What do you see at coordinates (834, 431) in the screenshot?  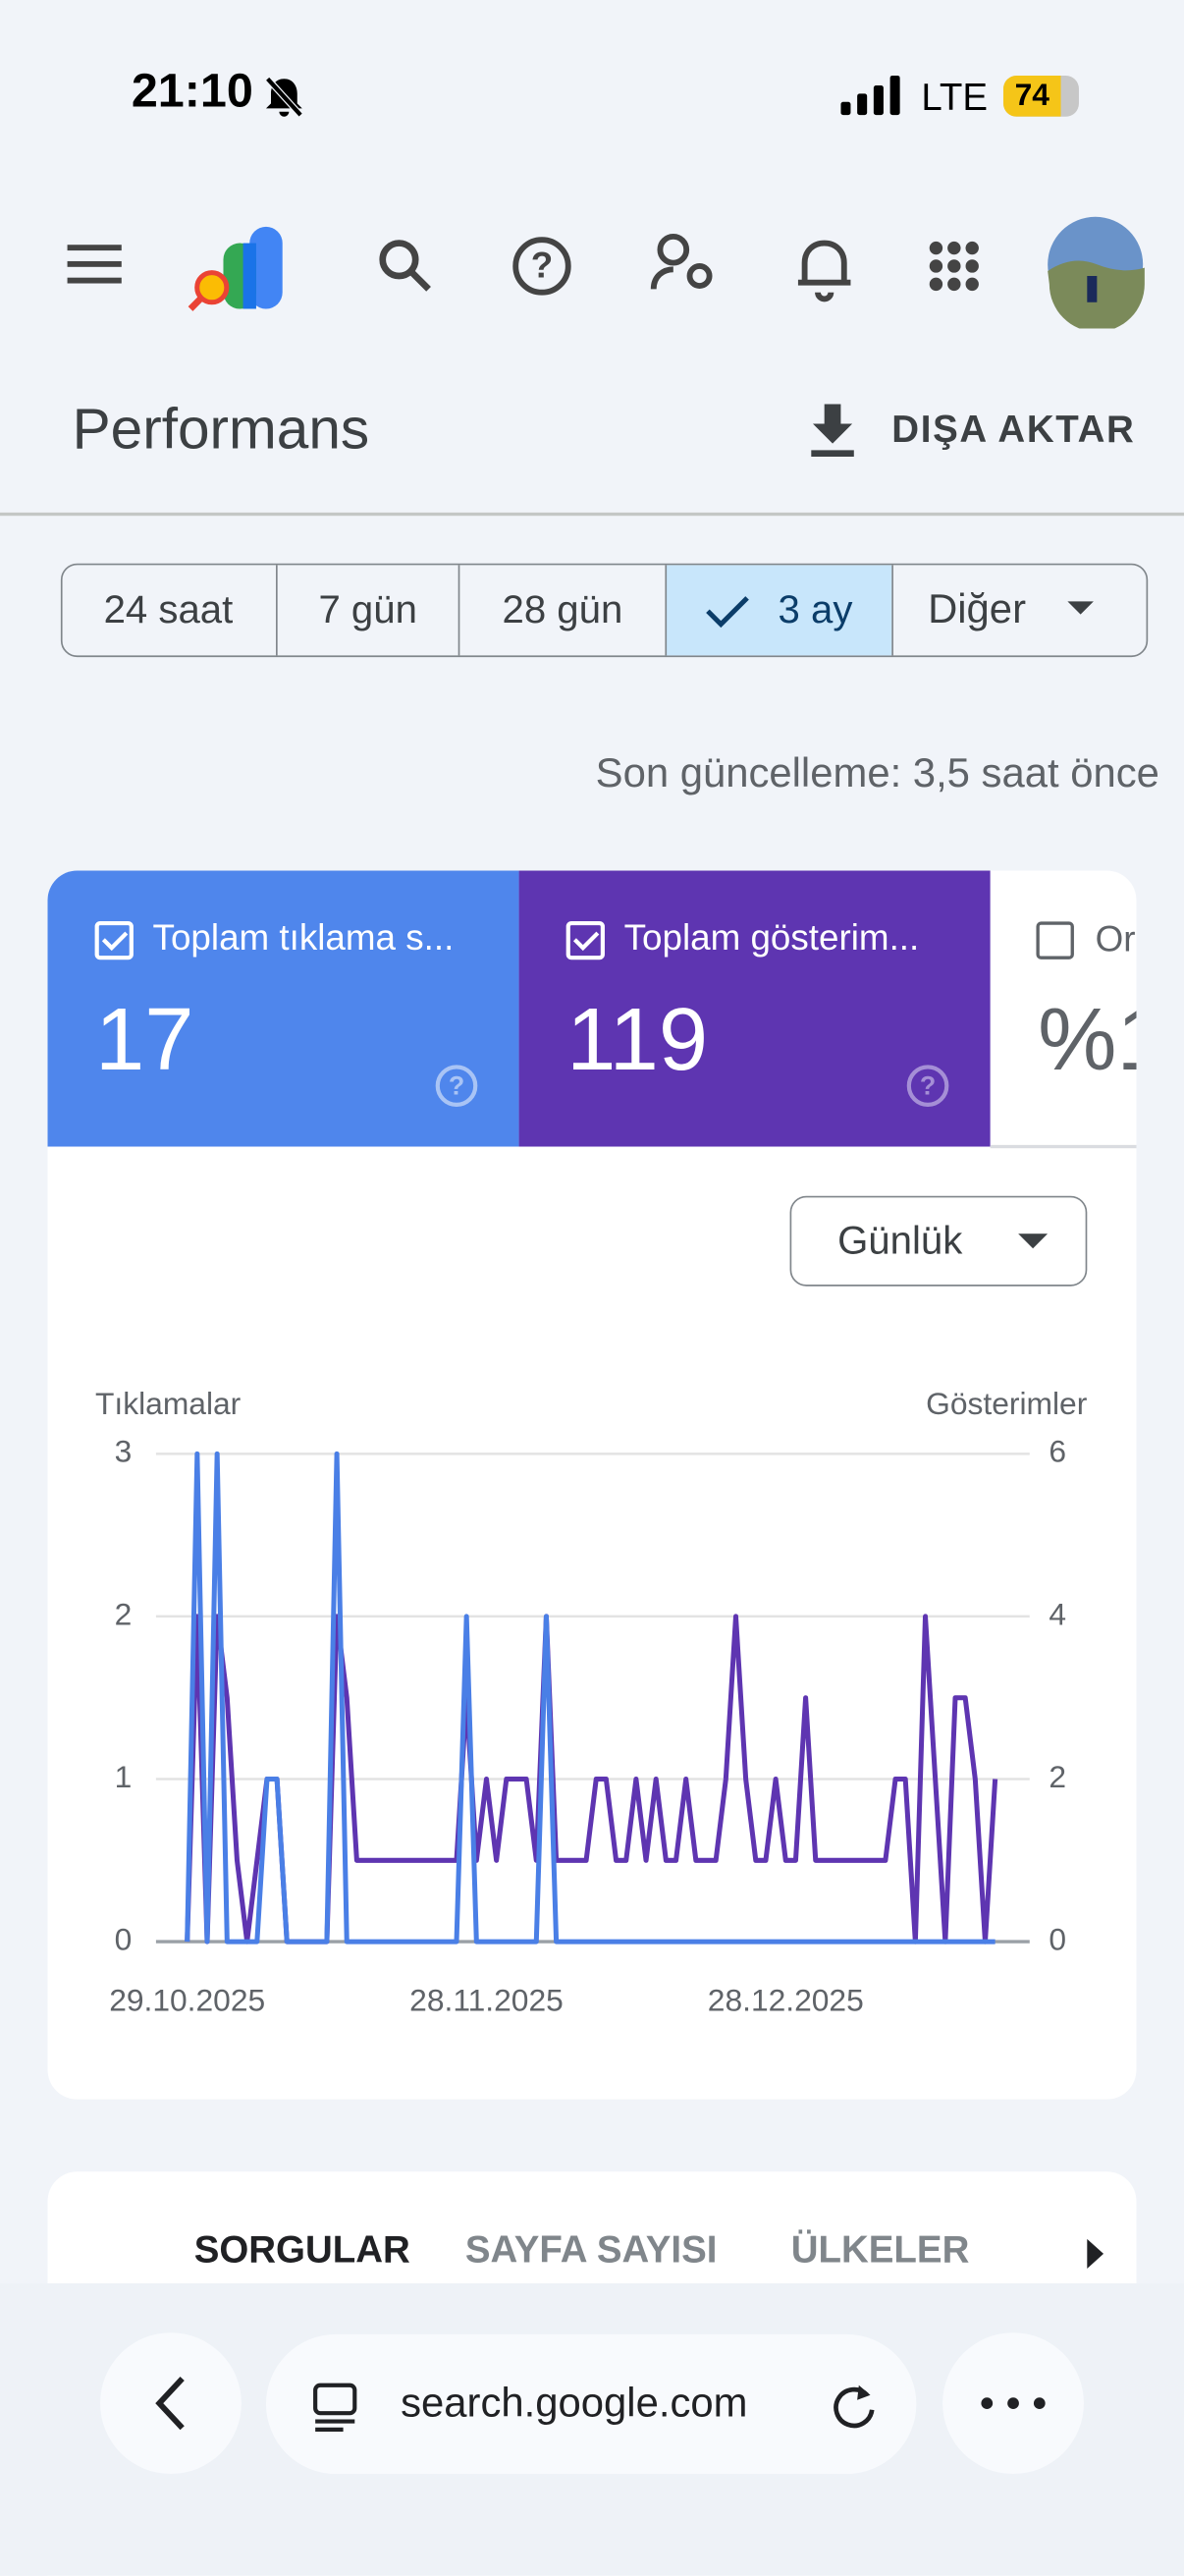 I see `download-icon` at bounding box center [834, 431].